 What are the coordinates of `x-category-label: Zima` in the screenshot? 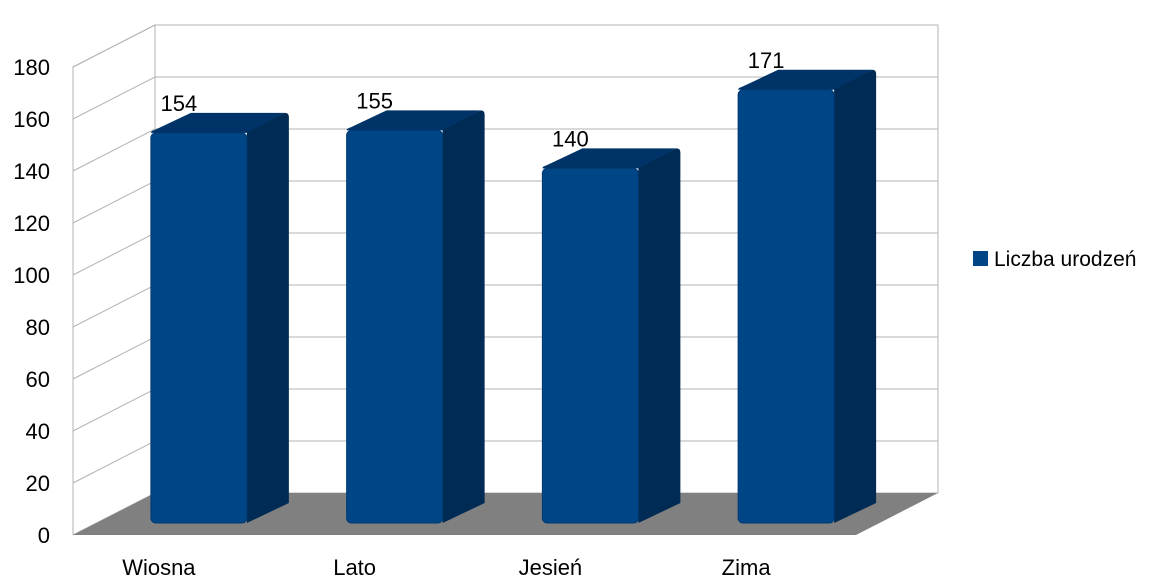 It's located at (747, 567).